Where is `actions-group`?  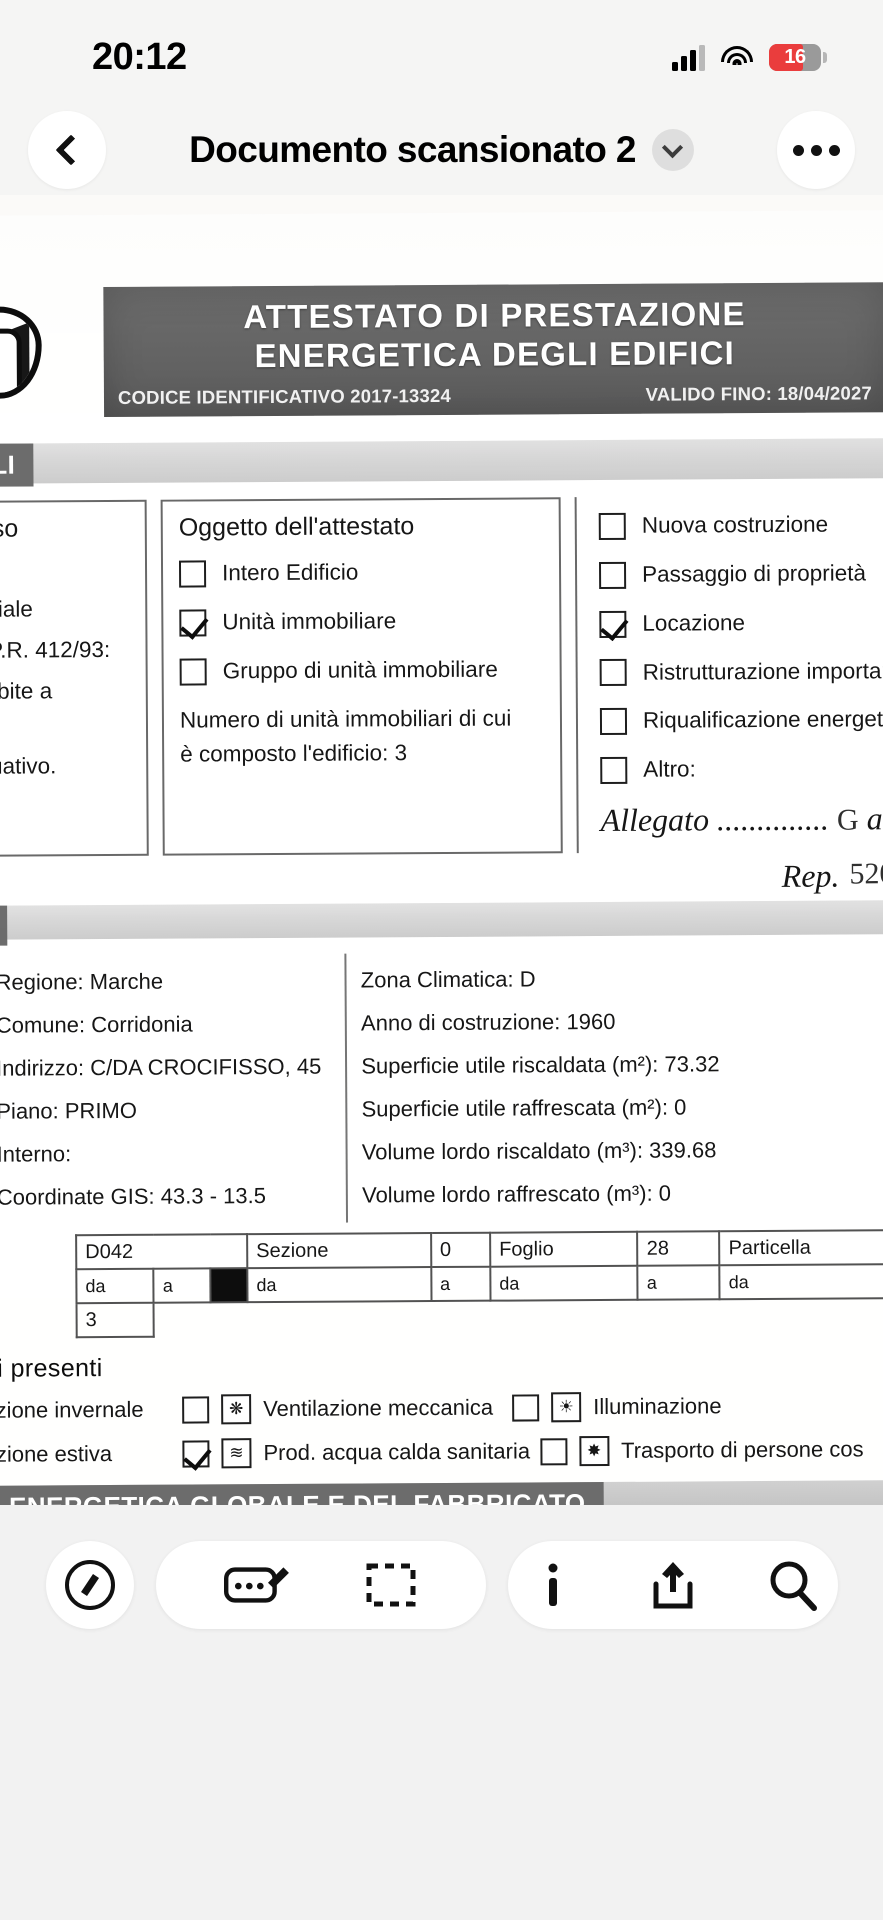 actions-group is located at coordinates (672, 1585).